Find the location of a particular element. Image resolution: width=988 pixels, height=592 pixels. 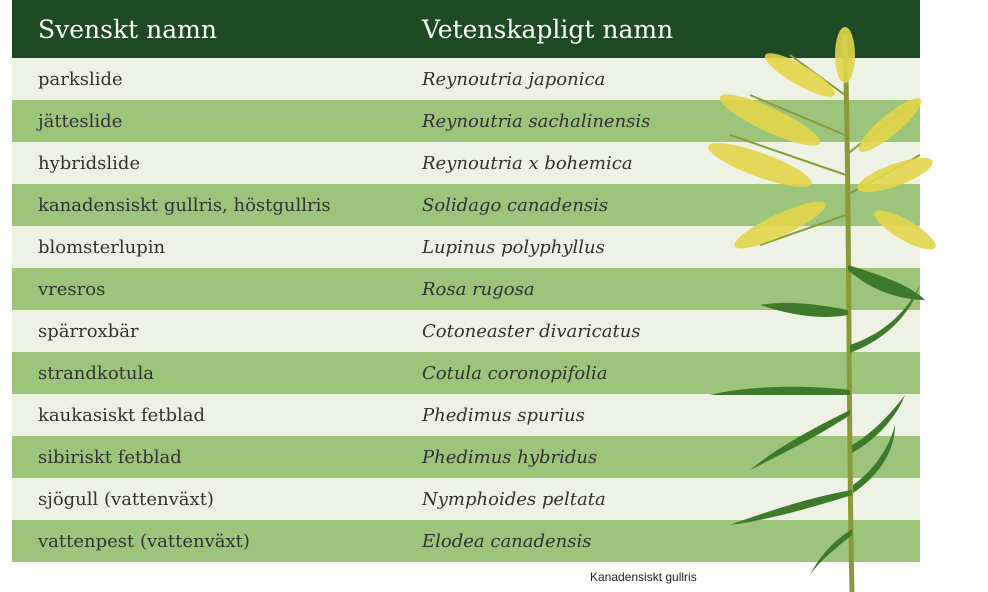

table-cell: parkslide is located at coordinates (80, 79).